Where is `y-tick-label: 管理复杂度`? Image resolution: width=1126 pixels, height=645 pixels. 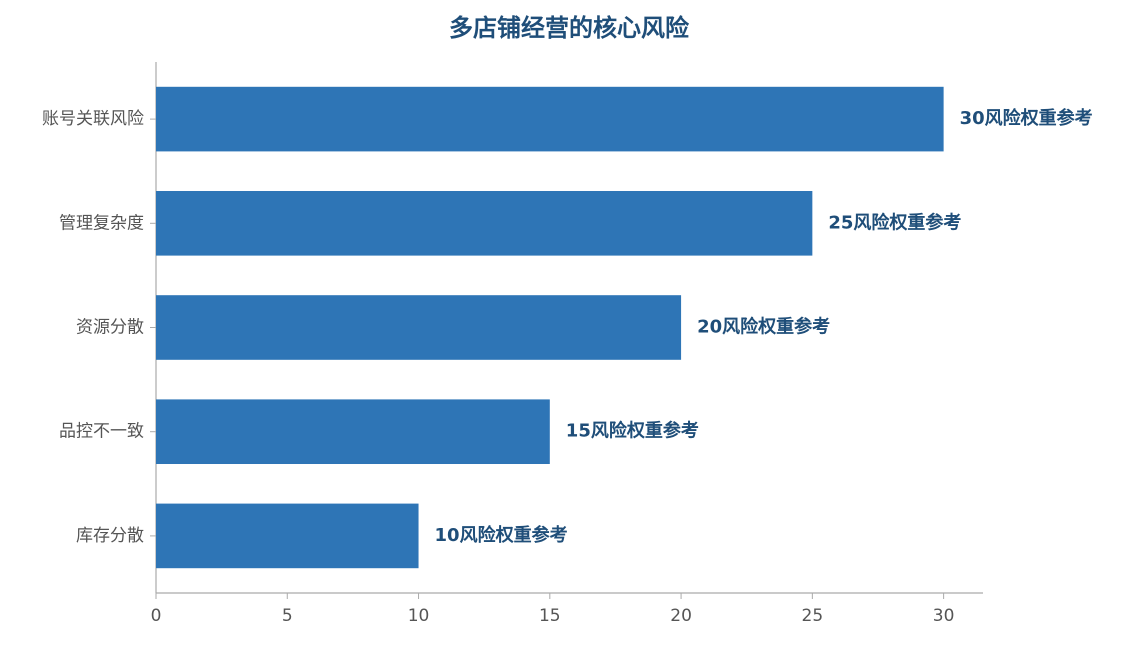
y-tick-label: 管理复杂度 is located at coordinates (101, 223).